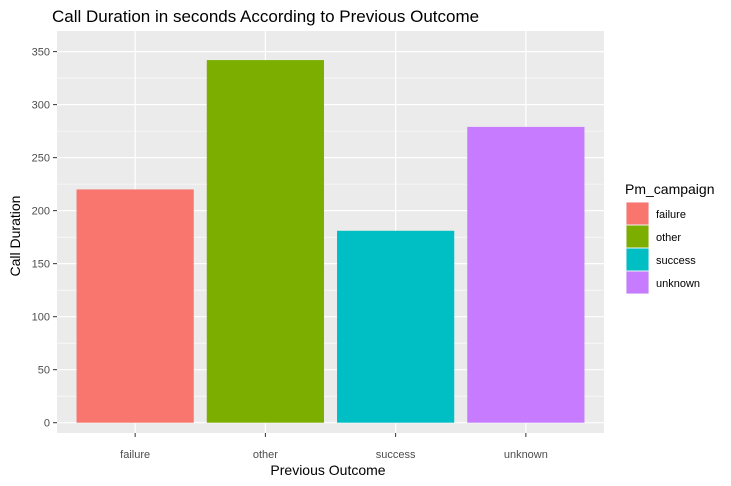 The width and height of the screenshot is (731, 486). I want to click on bar-unknown, so click(526, 274).